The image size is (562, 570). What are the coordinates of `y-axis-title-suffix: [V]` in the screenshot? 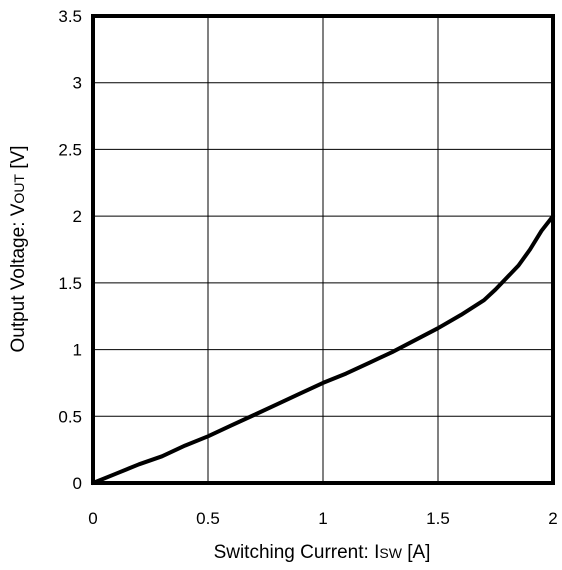 It's located at (18, 159).